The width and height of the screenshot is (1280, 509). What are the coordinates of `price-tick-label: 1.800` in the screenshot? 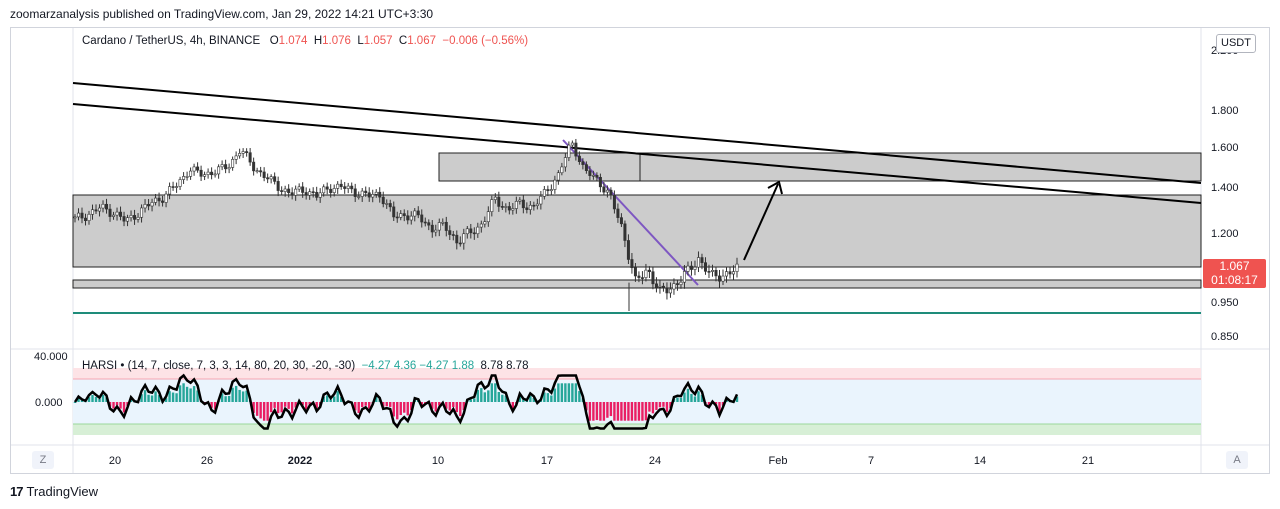 It's located at (1225, 111).